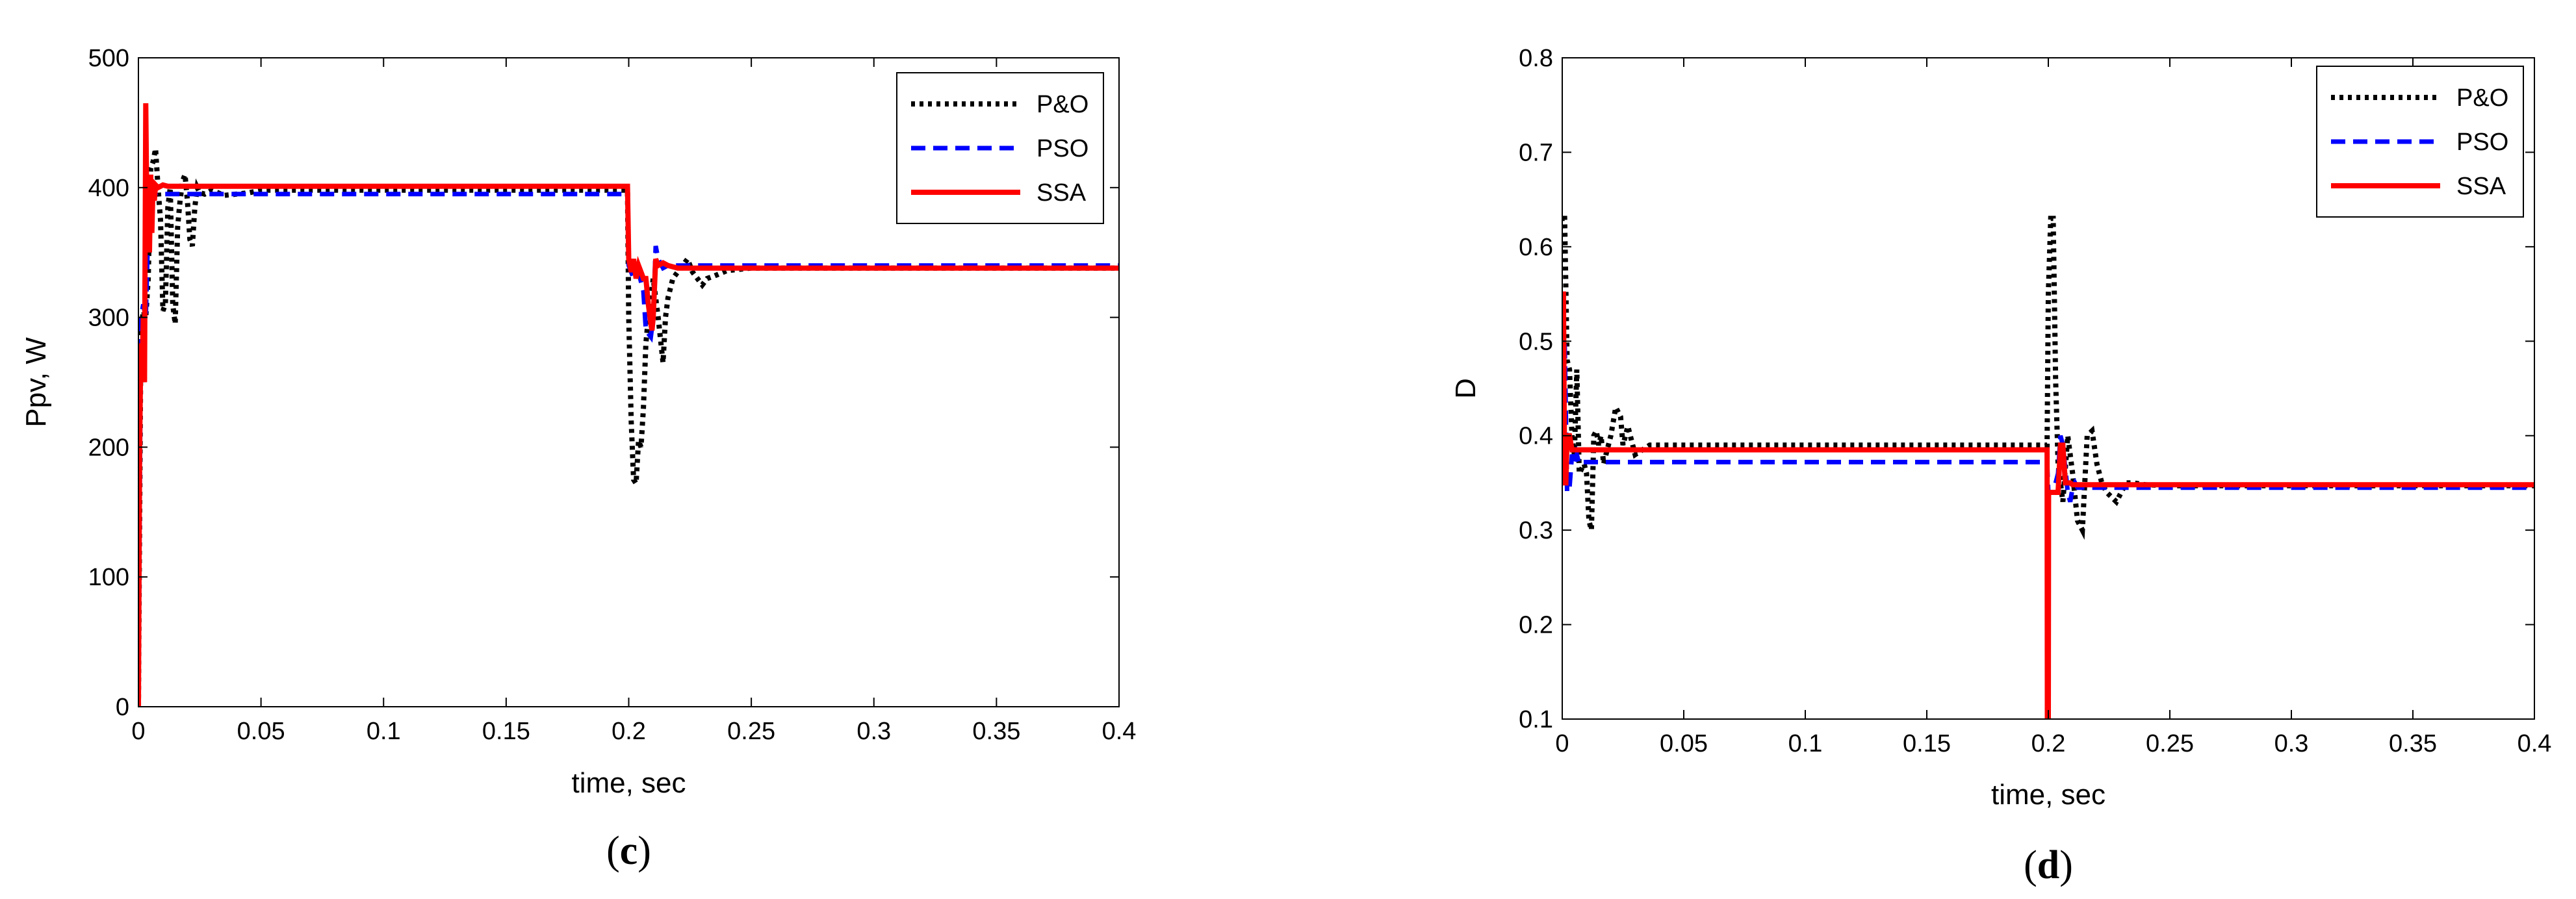 This screenshot has width=2576, height=899. What do you see at coordinates (108, 577) in the screenshot?
I see `y-tick-label: 100` at bounding box center [108, 577].